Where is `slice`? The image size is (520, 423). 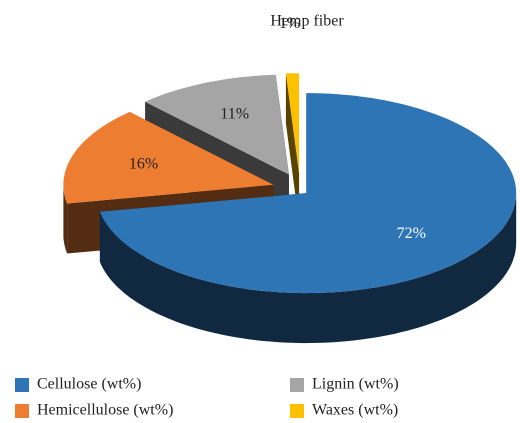
slice is located at coordinates (292, 148).